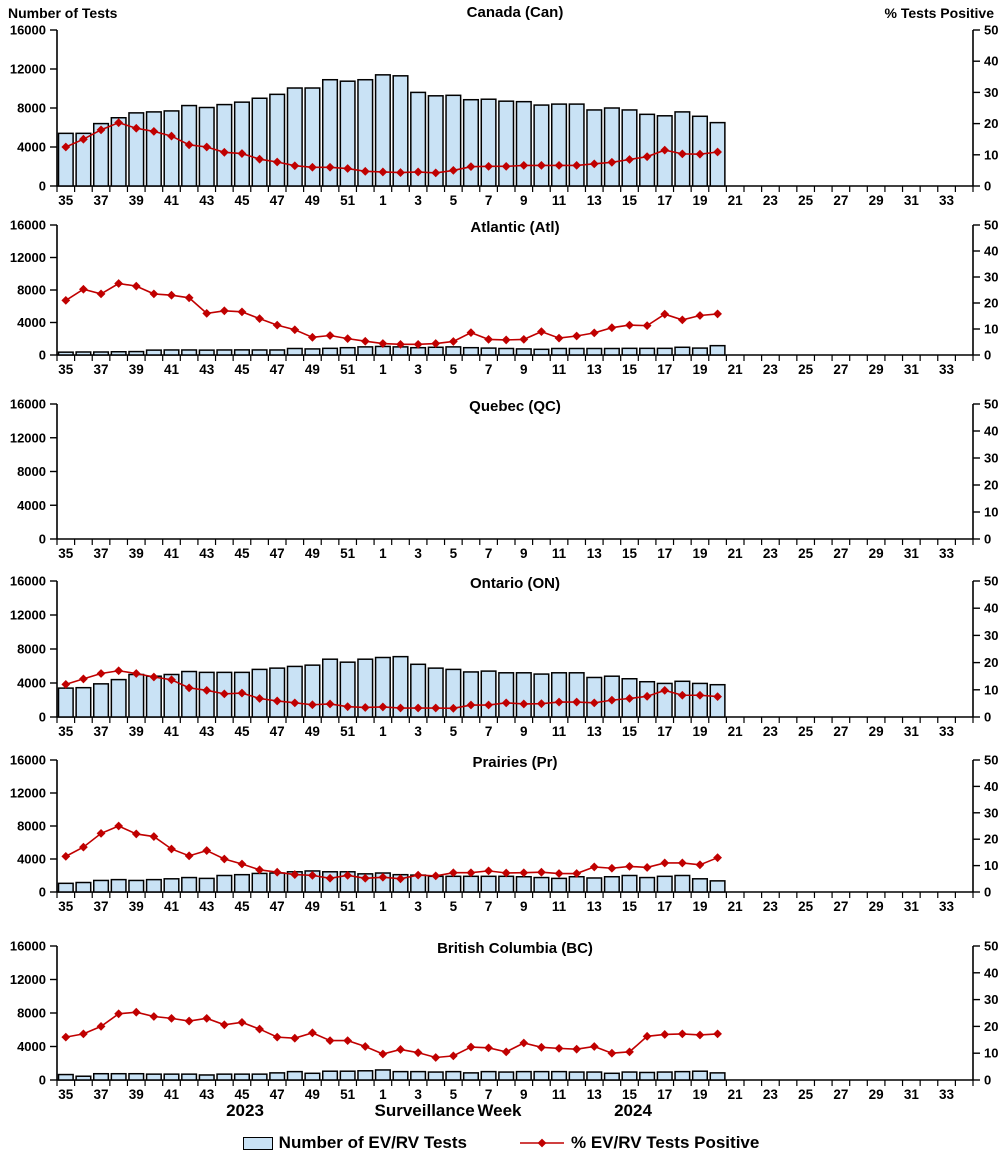  Describe the element at coordinates (665, 1142) in the screenshot. I see `legend-line-label: % EV/RV Tests Positive` at that location.